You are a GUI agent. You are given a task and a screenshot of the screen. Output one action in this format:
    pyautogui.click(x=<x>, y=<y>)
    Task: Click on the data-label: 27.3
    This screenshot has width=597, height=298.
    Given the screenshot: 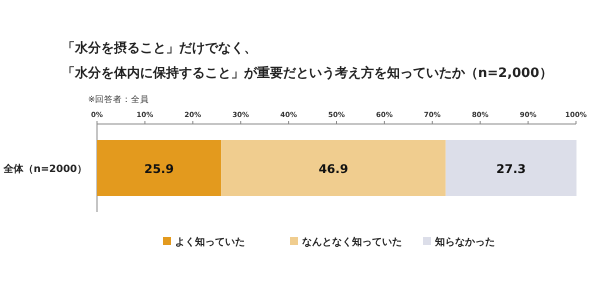 What is the action you would take?
    pyautogui.click(x=511, y=169)
    